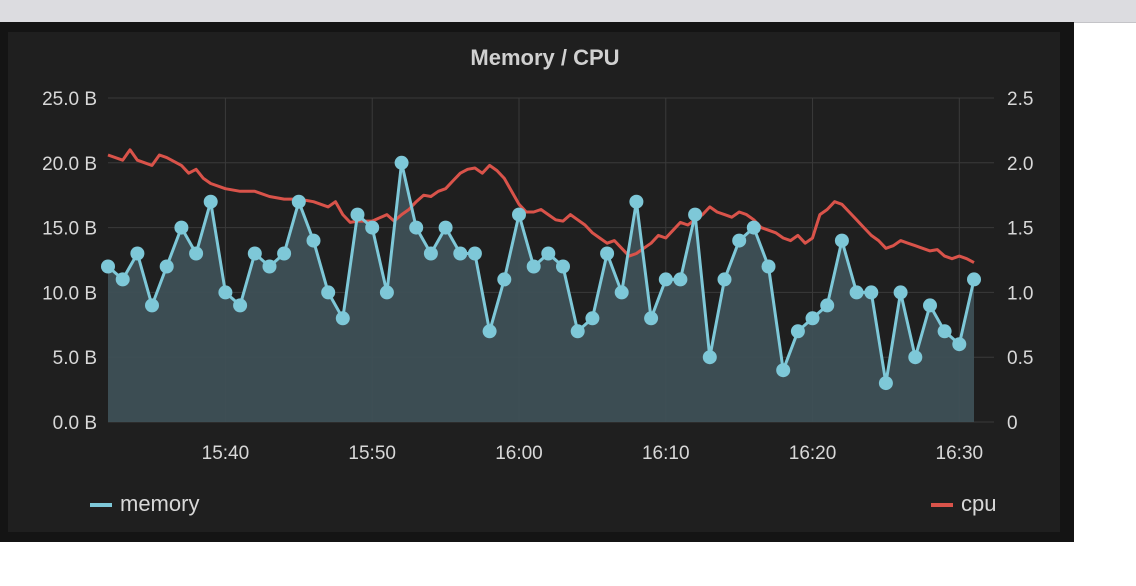 The width and height of the screenshot is (1136, 586). Describe the element at coordinates (813, 453) in the screenshot. I see `x-tick-label: 16:20` at that location.